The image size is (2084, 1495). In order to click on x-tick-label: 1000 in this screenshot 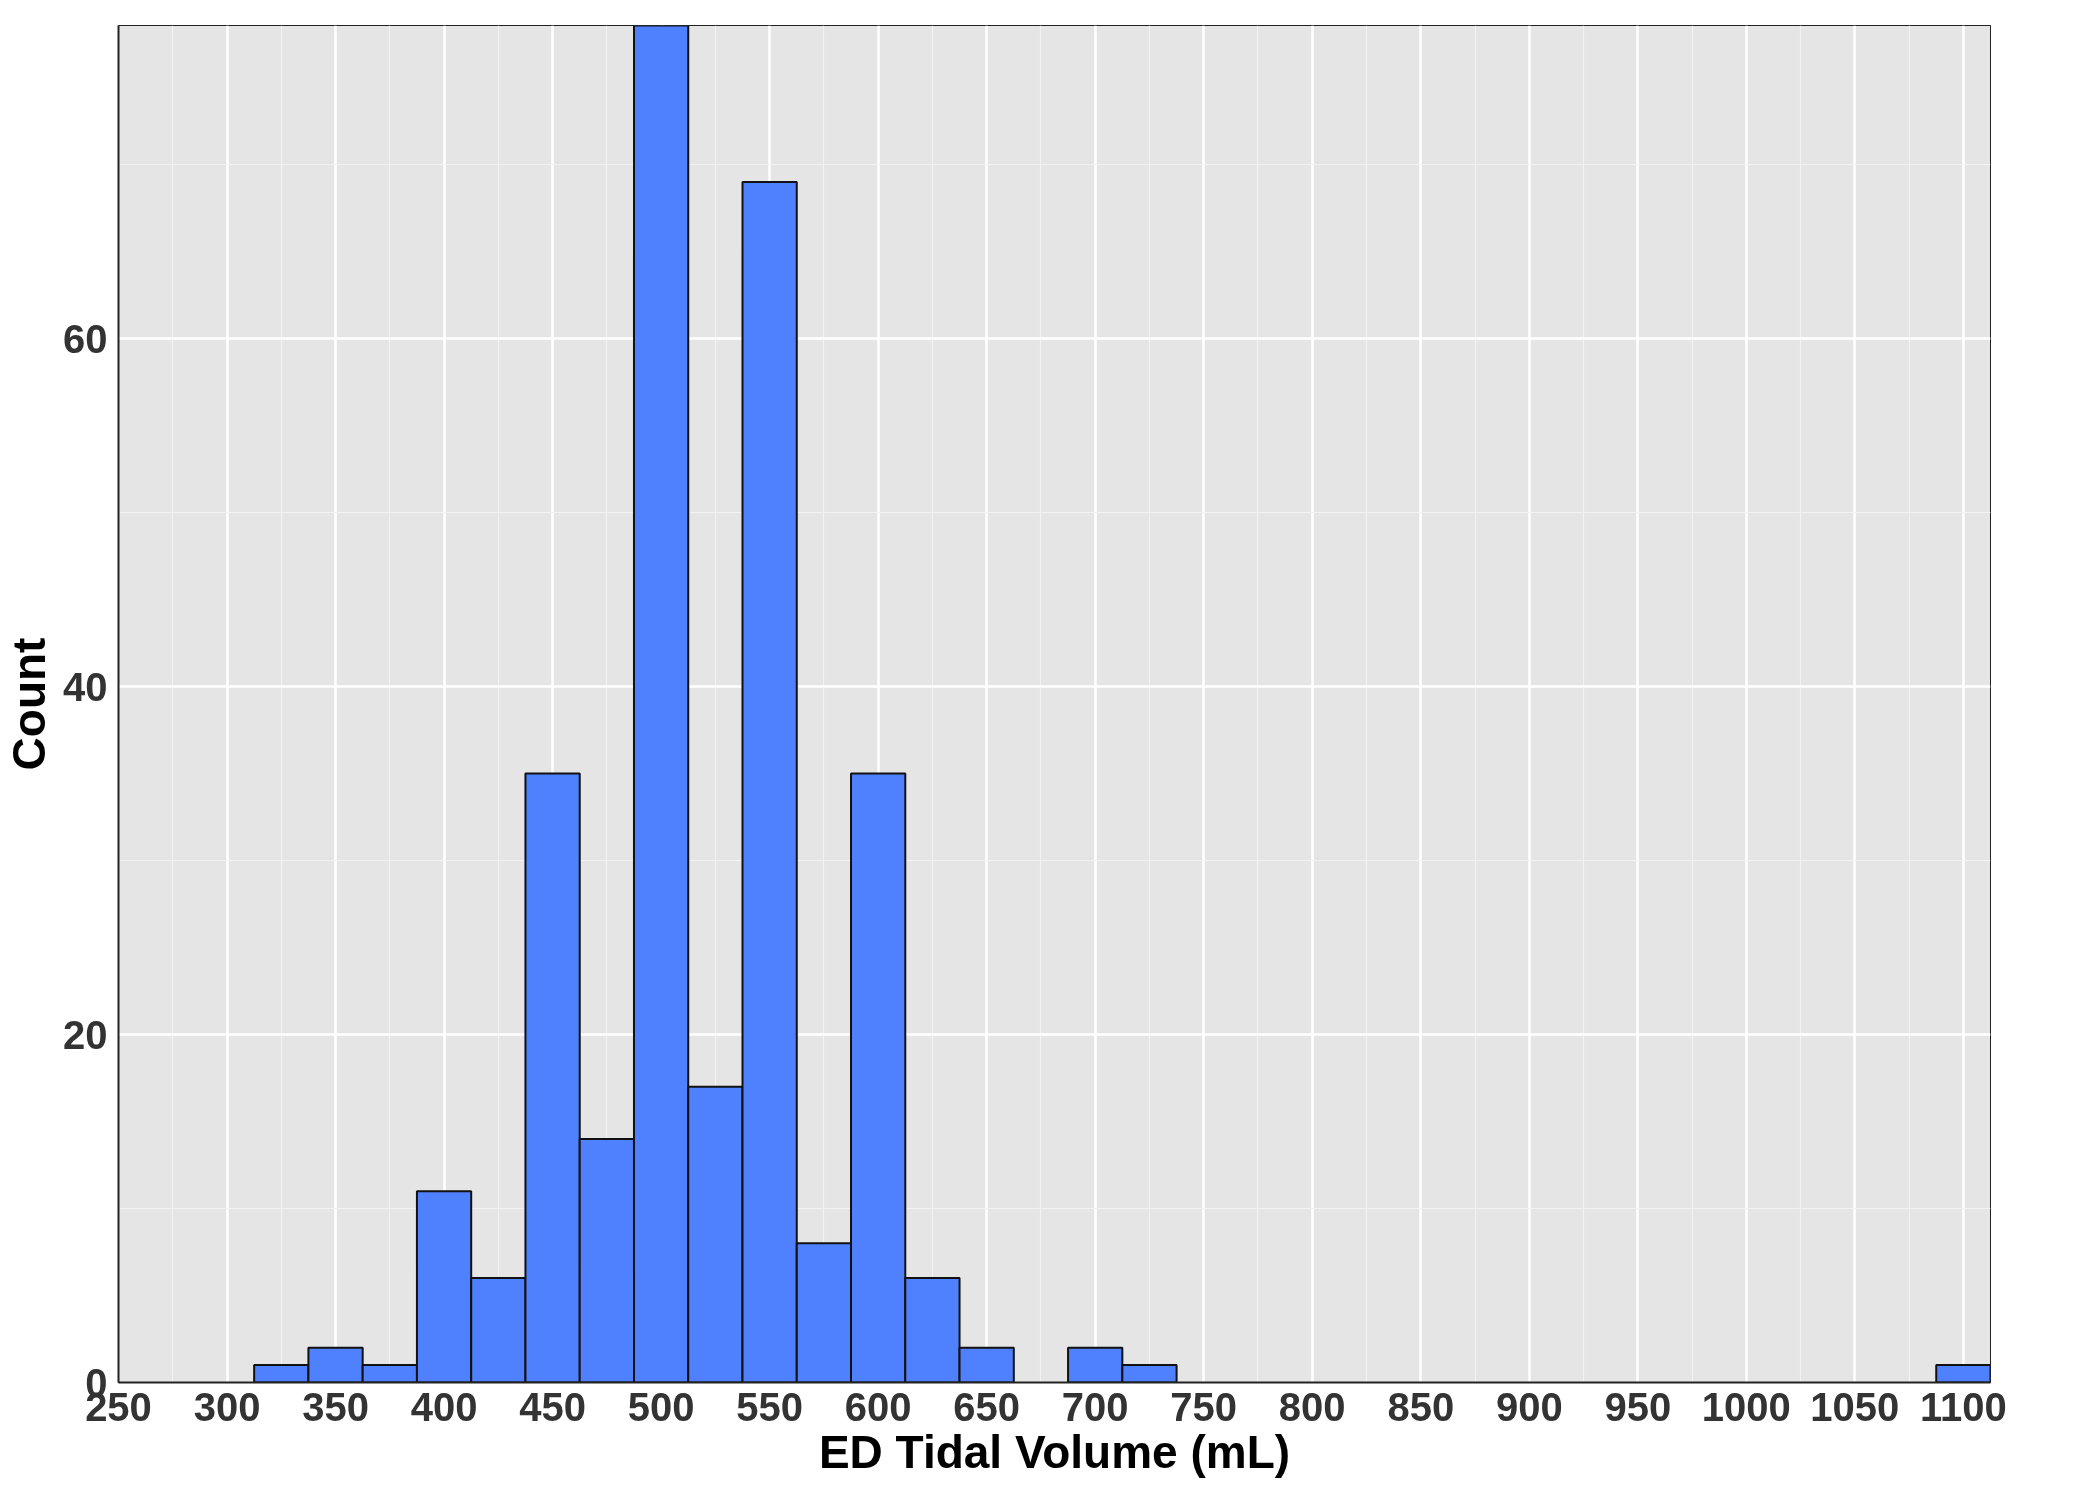, I will do `click(1746, 1406)`.